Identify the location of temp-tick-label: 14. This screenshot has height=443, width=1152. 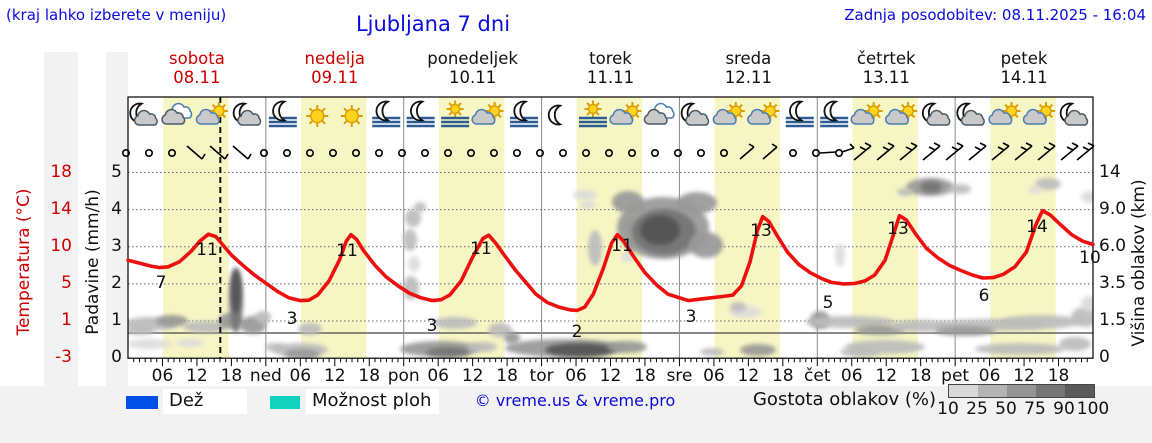
(61, 208).